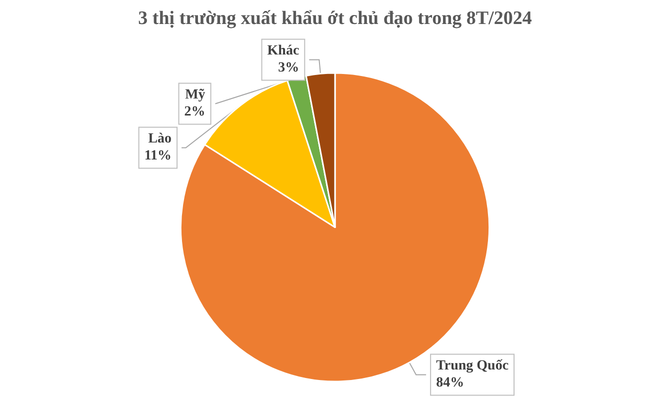  I want to click on data-label: 3%, so click(289, 68).